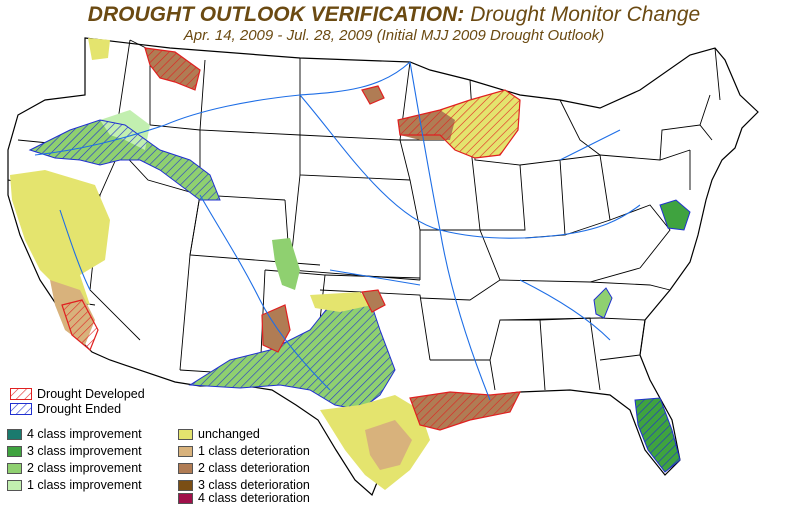 Image resolution: width=788 pixels, height=506 pixels. I want to click on region-ok-deterioration, so click(373, 301).